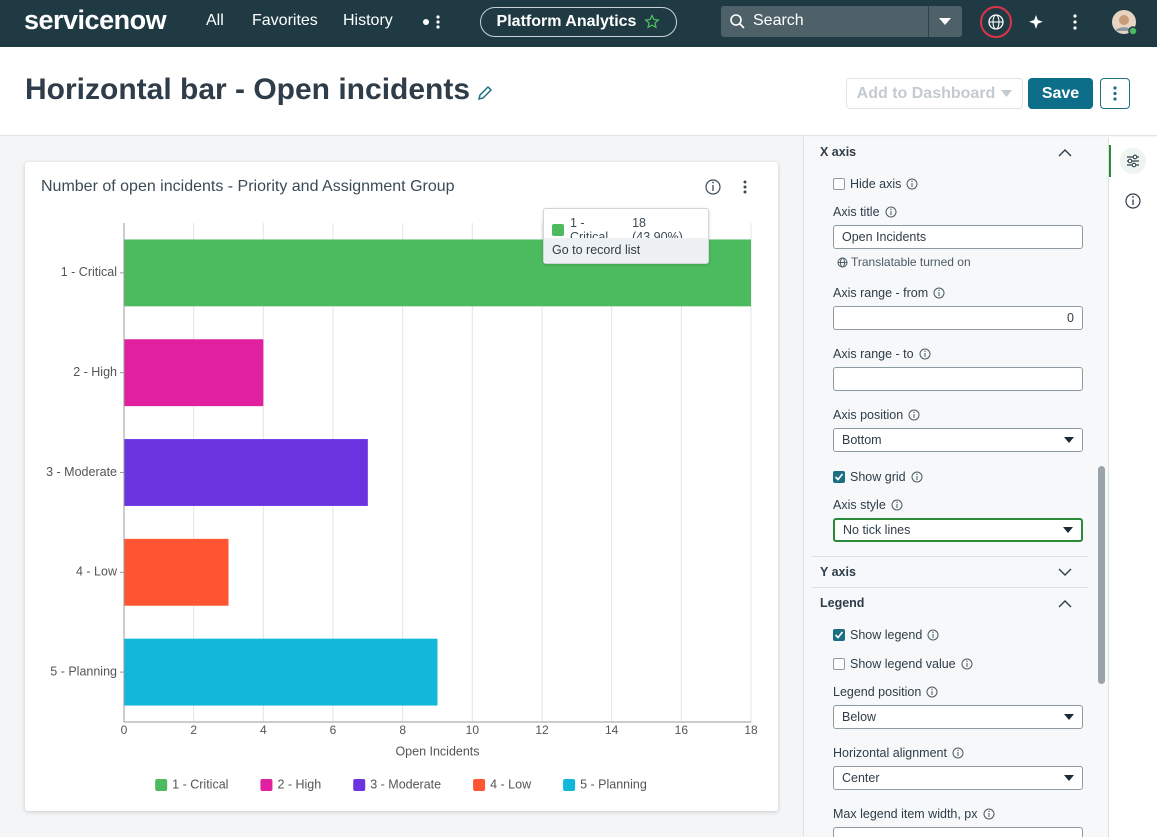  What do you see at coordinates (960, 183) in the screenshot?
I see `checkbox-row: Hide axis` at bounding box center [960, 183].